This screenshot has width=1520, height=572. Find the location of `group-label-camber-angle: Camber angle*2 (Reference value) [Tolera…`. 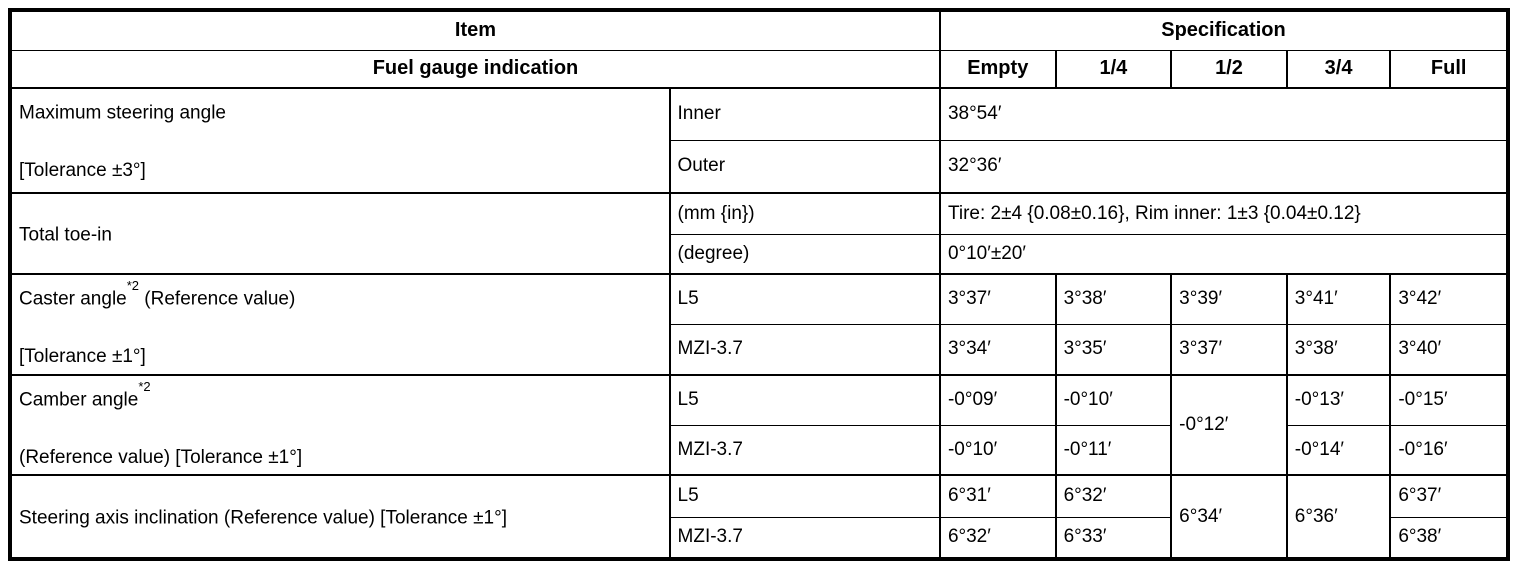

group-label-camber-angle: Camber angle*2 (Reference value) [Tolera… is located at coordinates (340, 425).